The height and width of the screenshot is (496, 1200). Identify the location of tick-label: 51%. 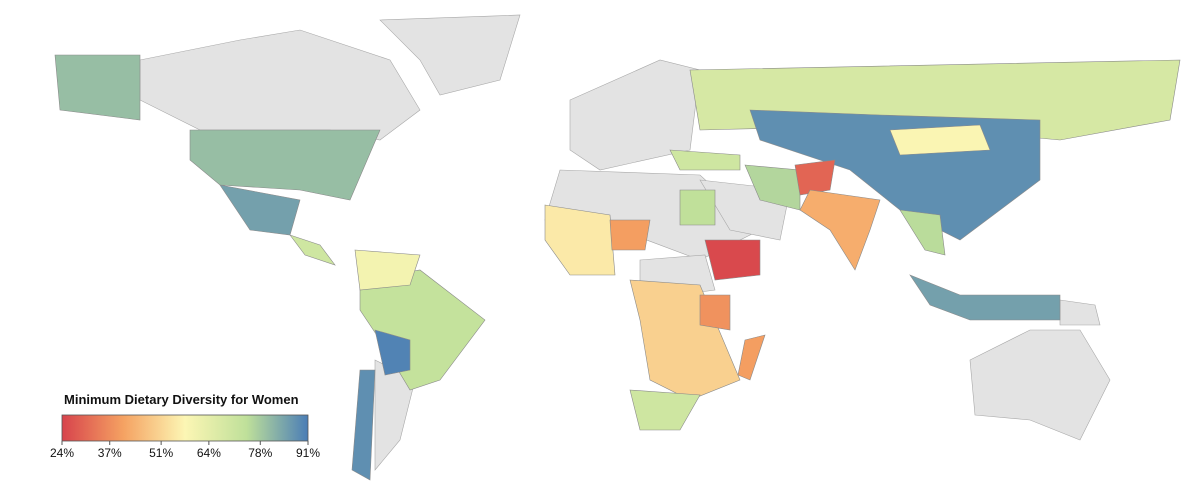
(161, 453).